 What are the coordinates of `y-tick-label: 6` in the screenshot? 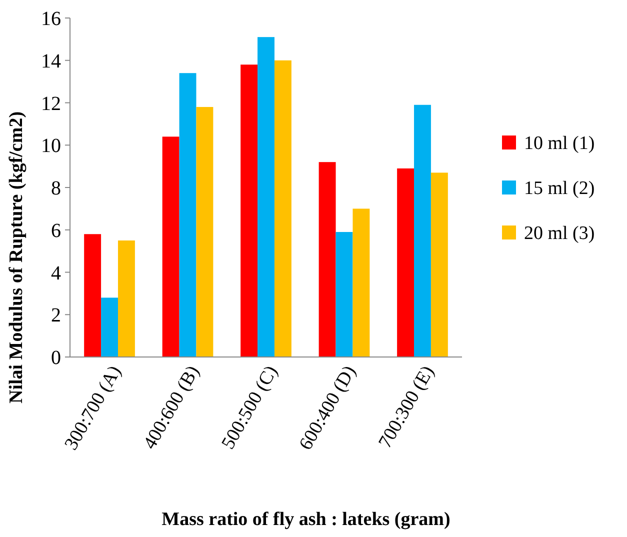 It's located at (56, 231).